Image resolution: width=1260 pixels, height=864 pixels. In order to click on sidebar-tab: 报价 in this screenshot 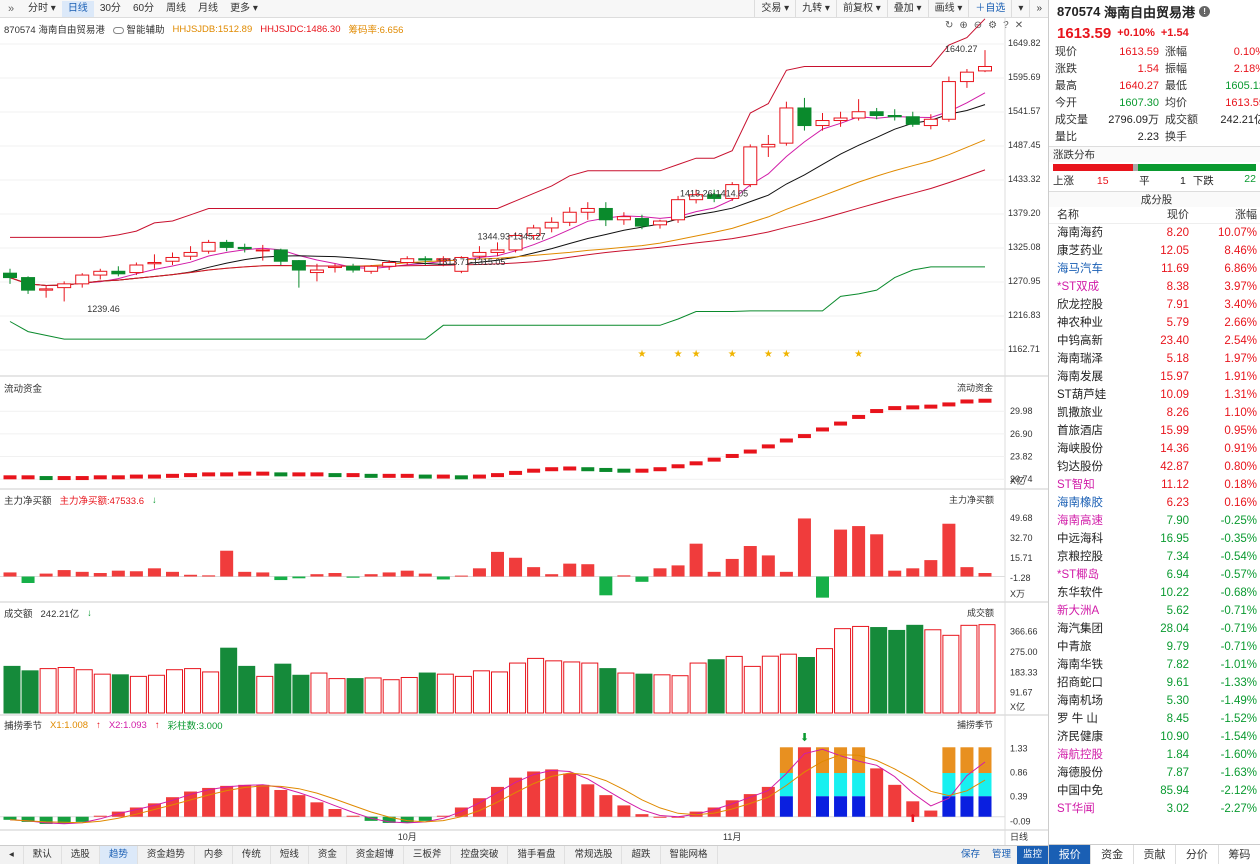, I will do `click(1070, 854)`.